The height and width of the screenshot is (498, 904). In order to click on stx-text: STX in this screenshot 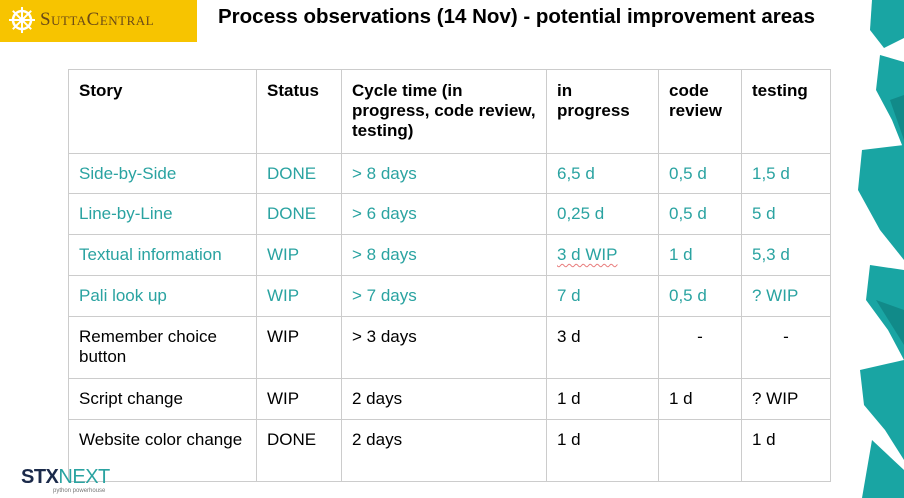, I will do `click(40, 477)`.